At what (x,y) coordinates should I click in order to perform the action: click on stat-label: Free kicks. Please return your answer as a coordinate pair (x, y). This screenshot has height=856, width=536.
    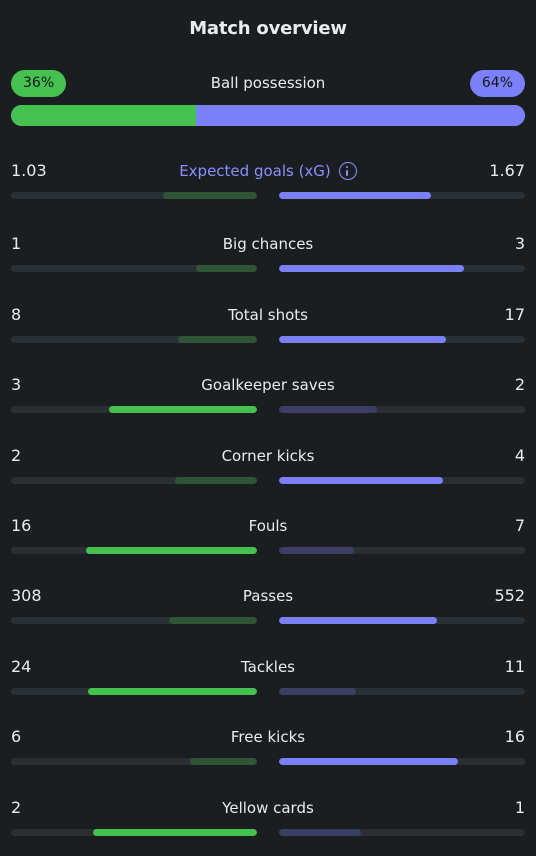
    Looking at the image, I should click on (268, 737).